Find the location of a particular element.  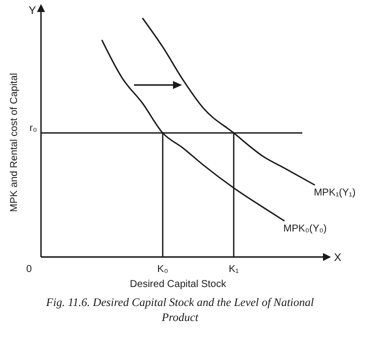

text: Y is located at coordinates (32, 11).